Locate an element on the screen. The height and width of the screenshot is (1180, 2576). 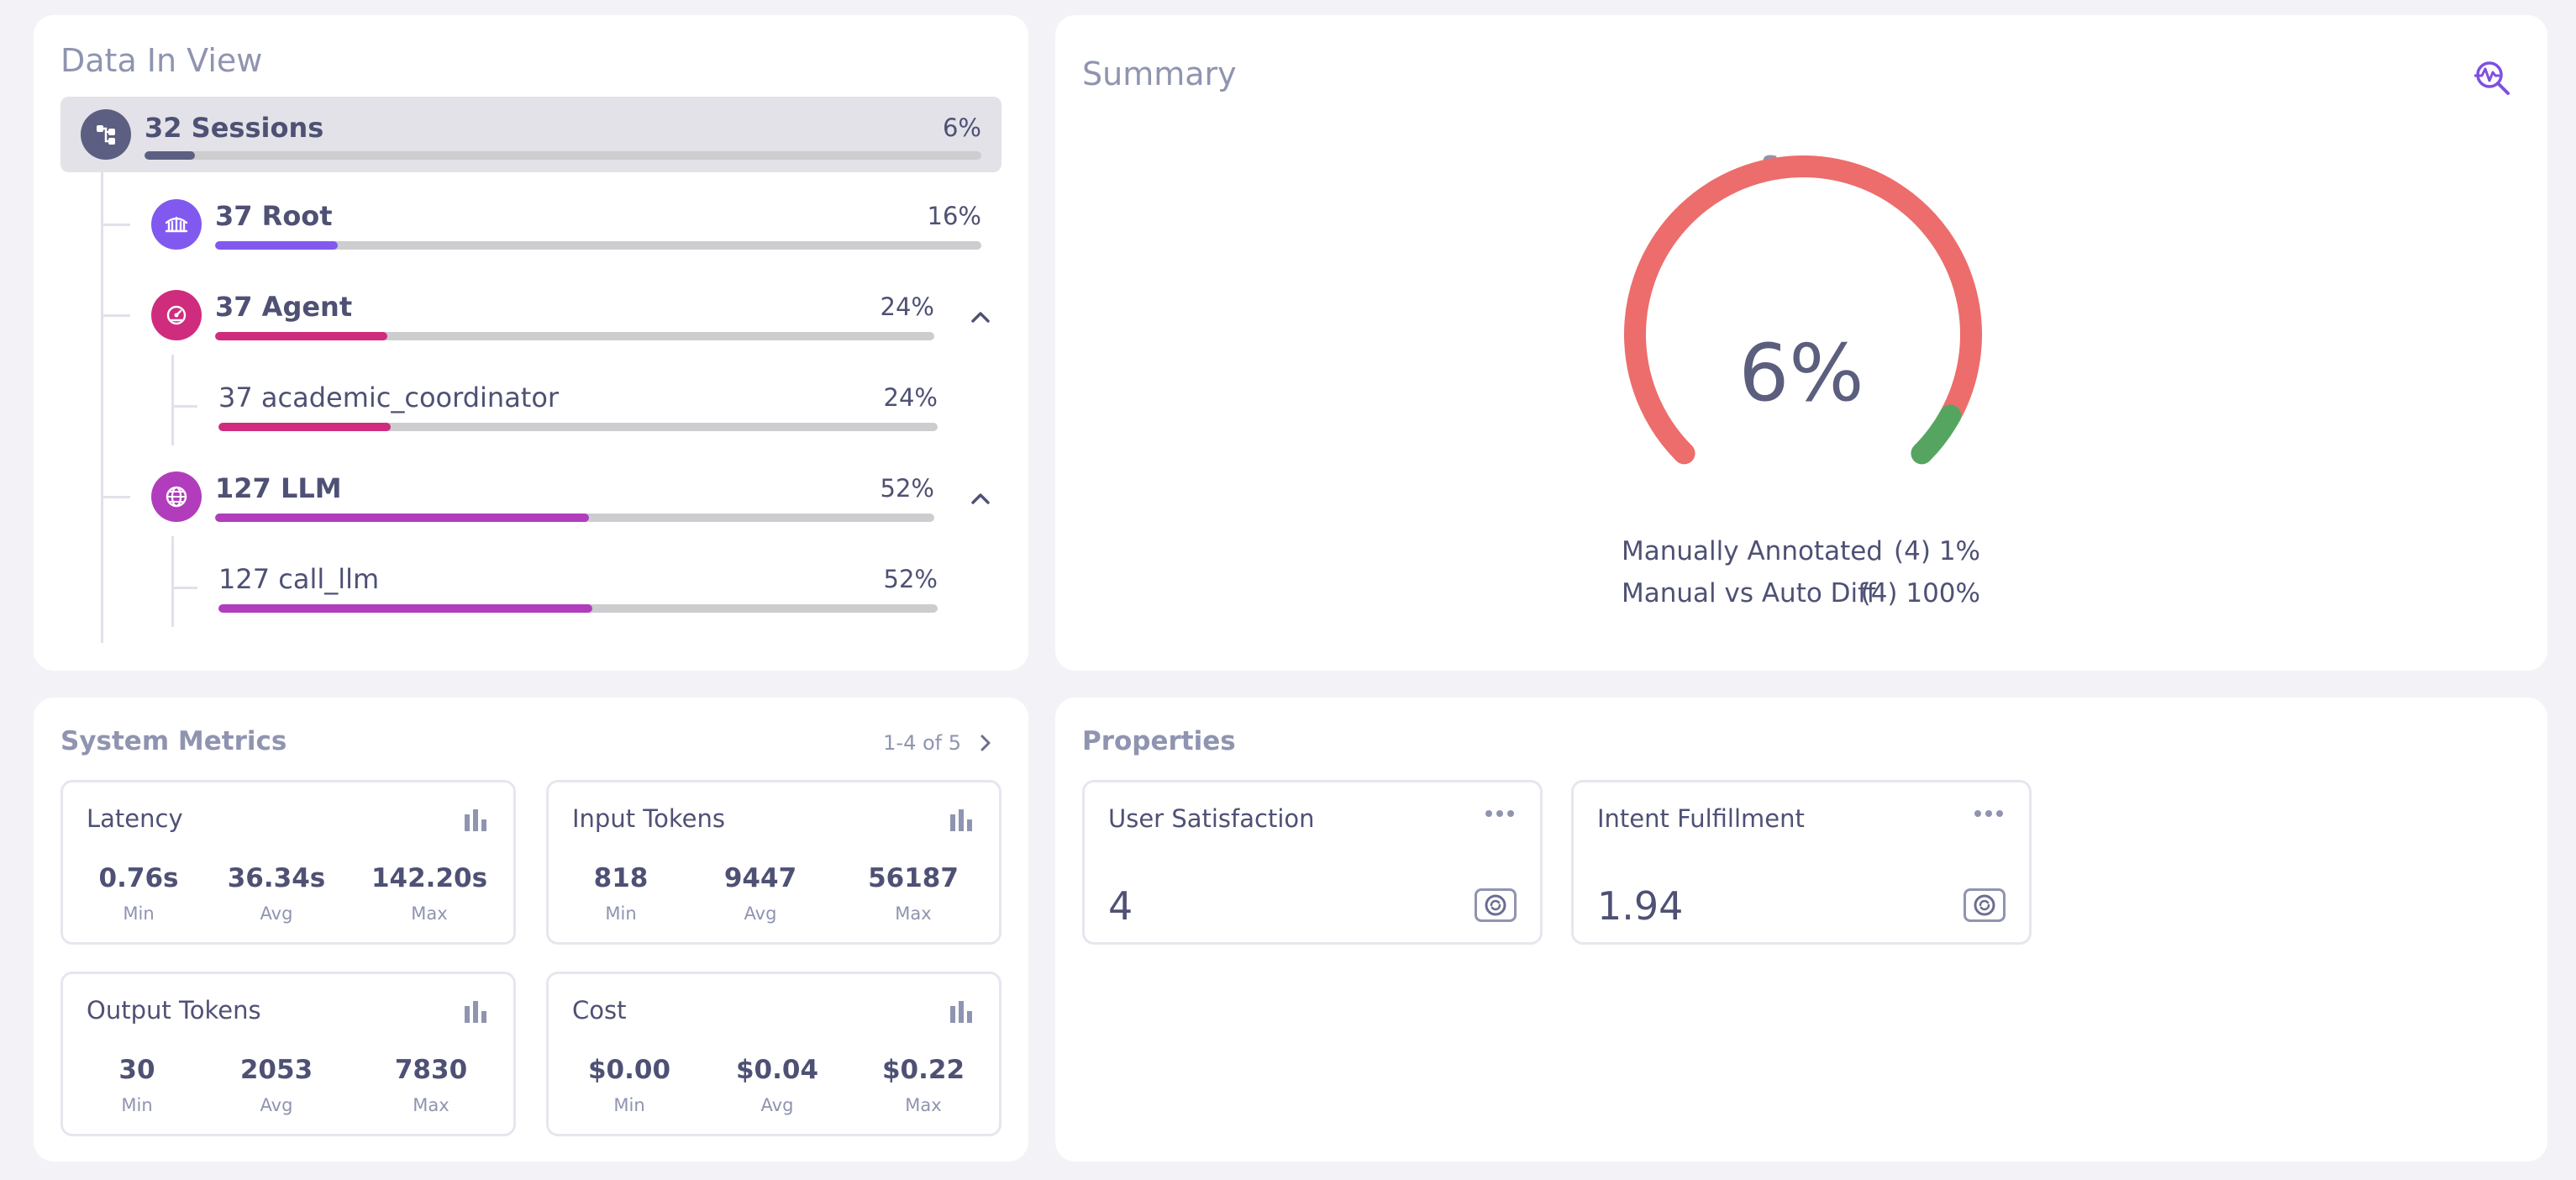
stat-max-value: 7830 is located at coordinates (431, 1070).